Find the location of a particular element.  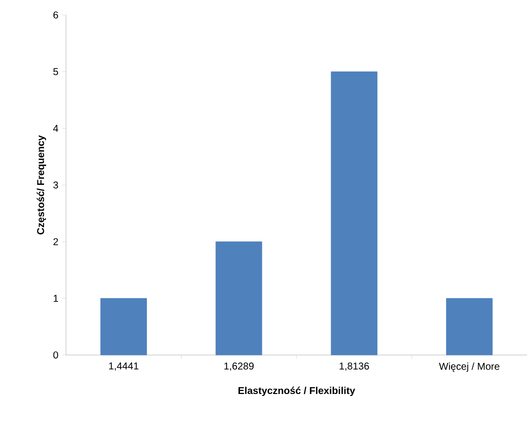

y-tick-label: 6 is located at coordinates (55, 15).